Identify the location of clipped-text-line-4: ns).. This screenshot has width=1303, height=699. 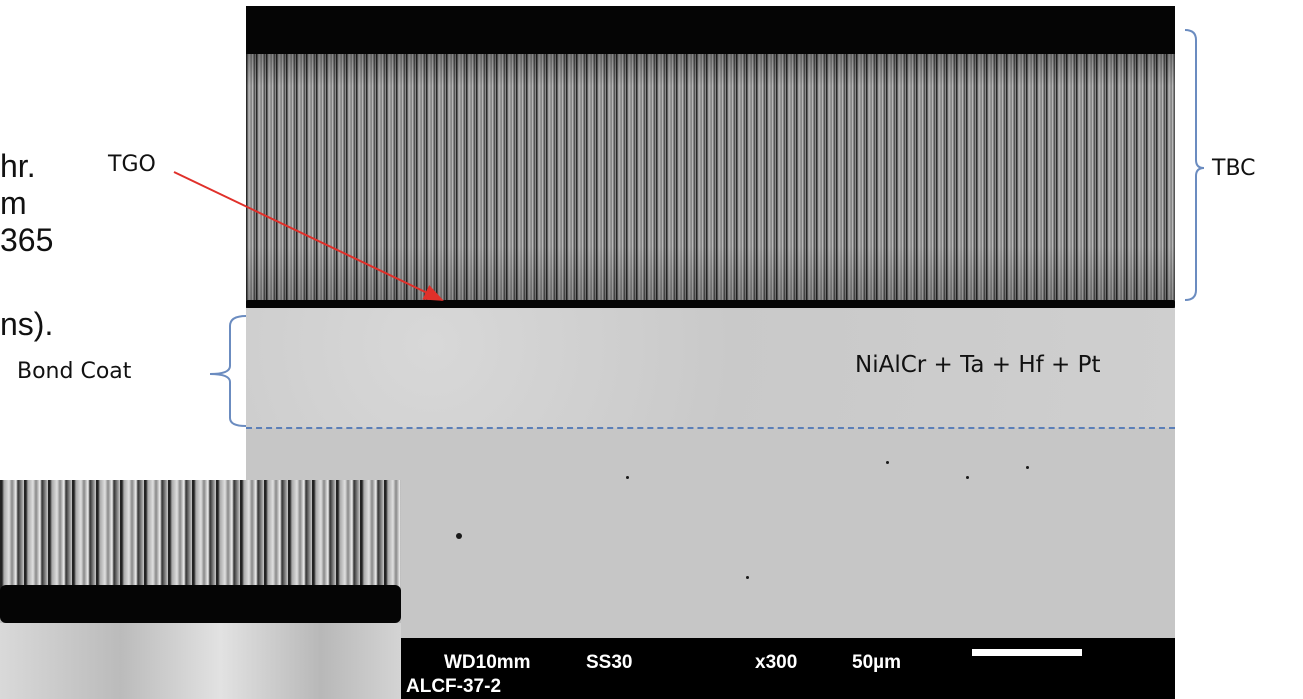
(27, 324).